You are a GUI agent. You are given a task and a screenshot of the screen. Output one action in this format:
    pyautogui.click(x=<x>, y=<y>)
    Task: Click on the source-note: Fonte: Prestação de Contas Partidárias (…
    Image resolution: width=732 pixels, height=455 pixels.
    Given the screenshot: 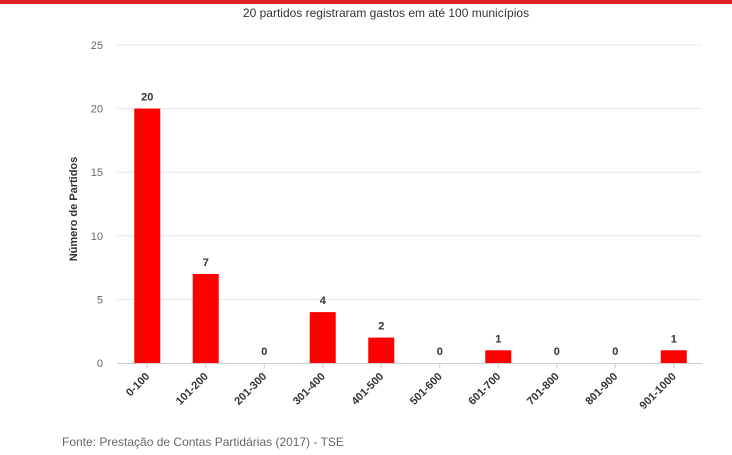 What is the action you would take?
    pyautogui.click(x=203, y=442)
    